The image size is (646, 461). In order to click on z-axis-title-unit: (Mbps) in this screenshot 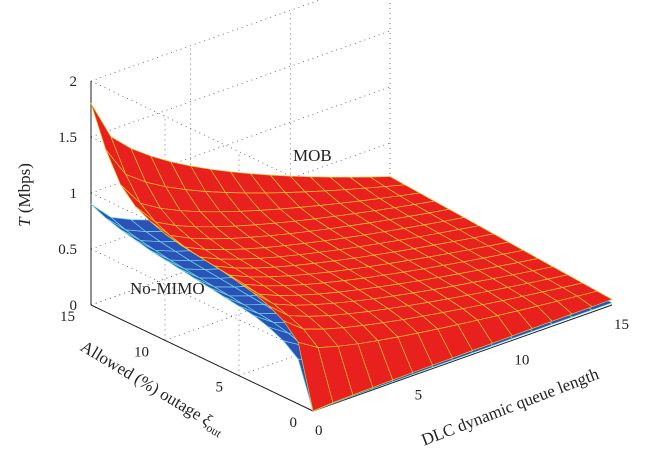, I will do `click(24, 190)`.